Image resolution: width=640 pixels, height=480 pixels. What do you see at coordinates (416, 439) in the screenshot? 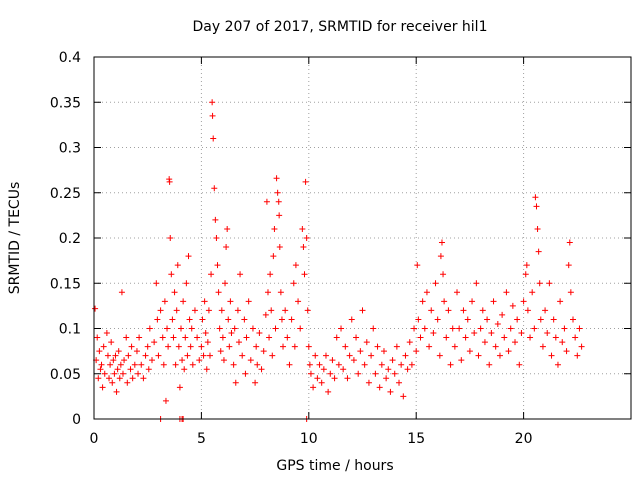
I see `x-tick-label: 15` at bounding box center [416, 439].